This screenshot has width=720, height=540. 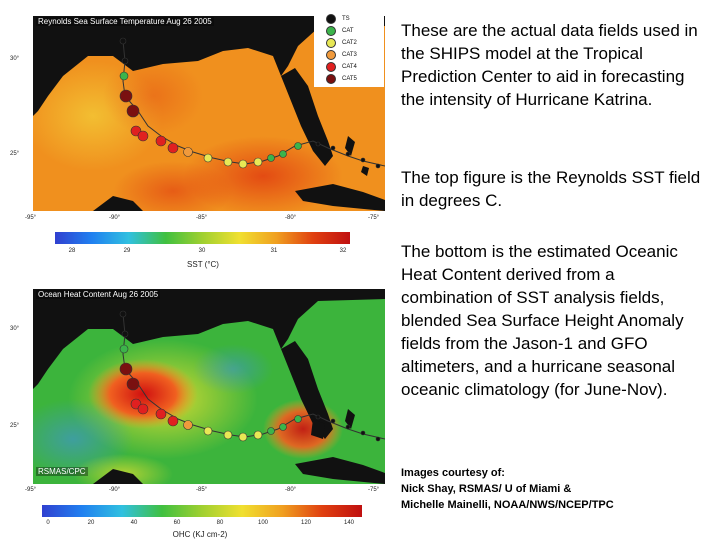 I want to click on sst-lat-label-25: 25°, so click(x=15, y=154).